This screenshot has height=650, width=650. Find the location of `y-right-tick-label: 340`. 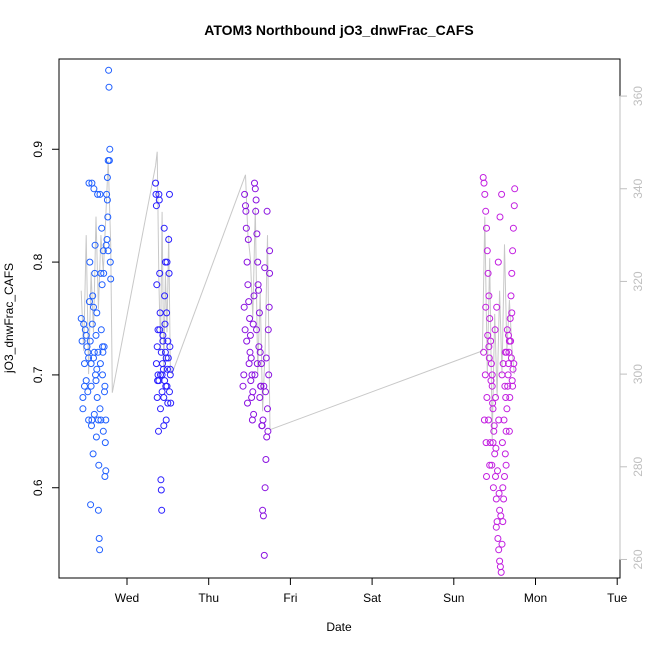

y-right-tick-label: 340 is located at coordinates (638, 188).